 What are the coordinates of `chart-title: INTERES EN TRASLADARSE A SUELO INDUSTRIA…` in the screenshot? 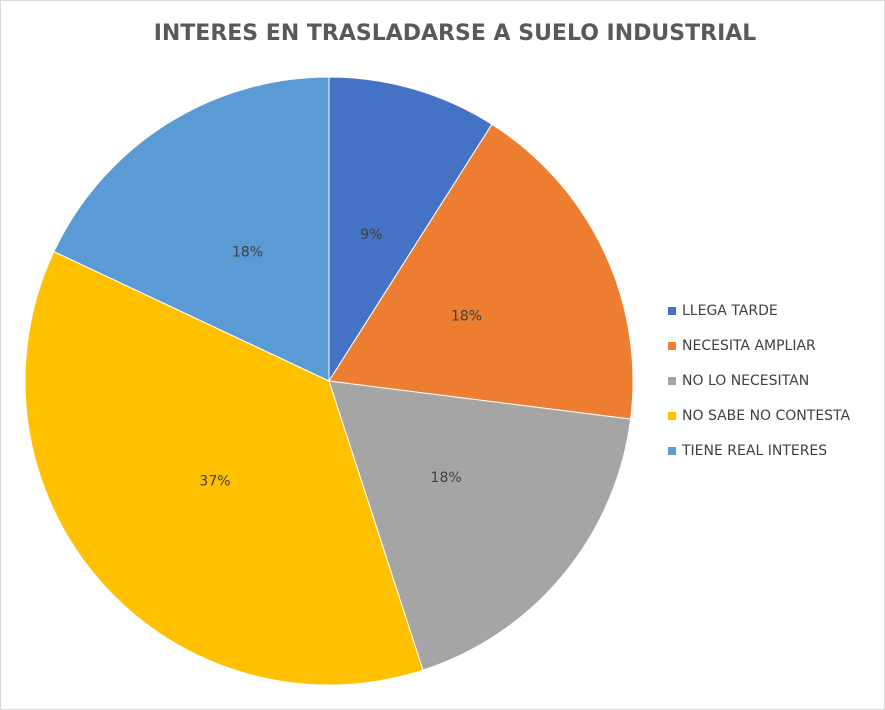 It's located at (455, 33).